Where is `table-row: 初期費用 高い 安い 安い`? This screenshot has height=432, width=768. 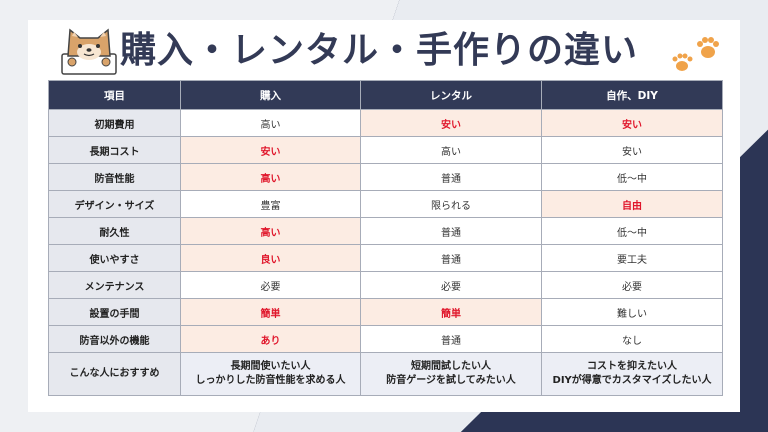 table-row: 初期費用 高い 安い 安い is located at coordinates (385, 123).